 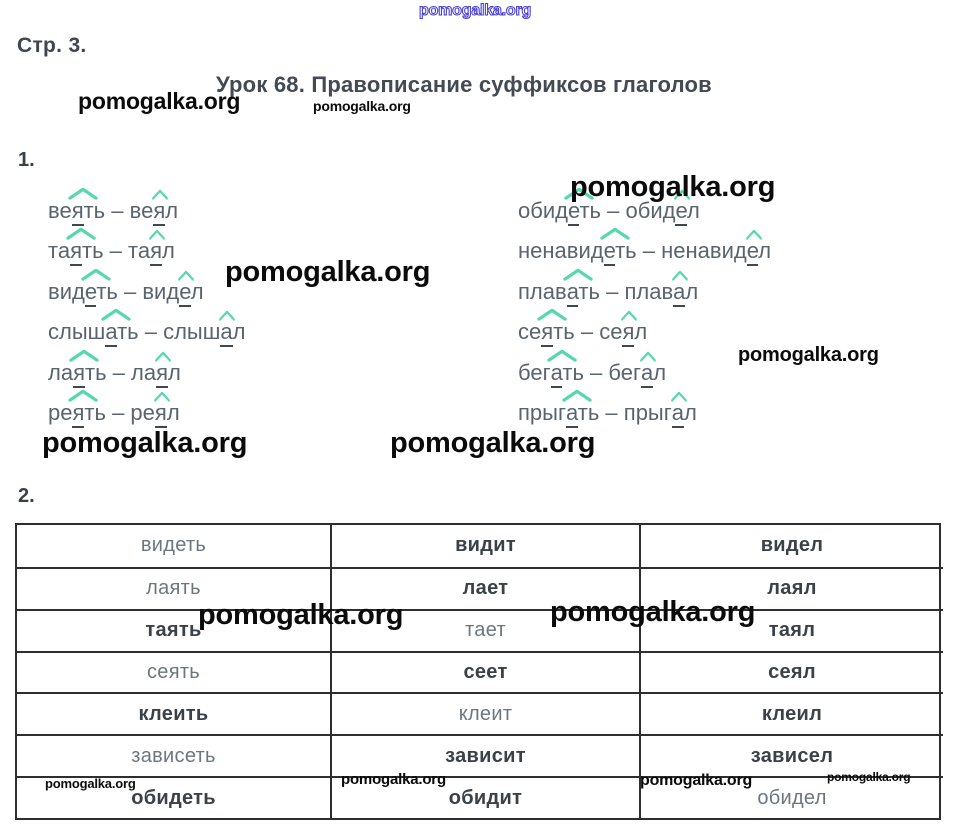 I want to click on table-cell: клеит, so click(x=484, y=713).